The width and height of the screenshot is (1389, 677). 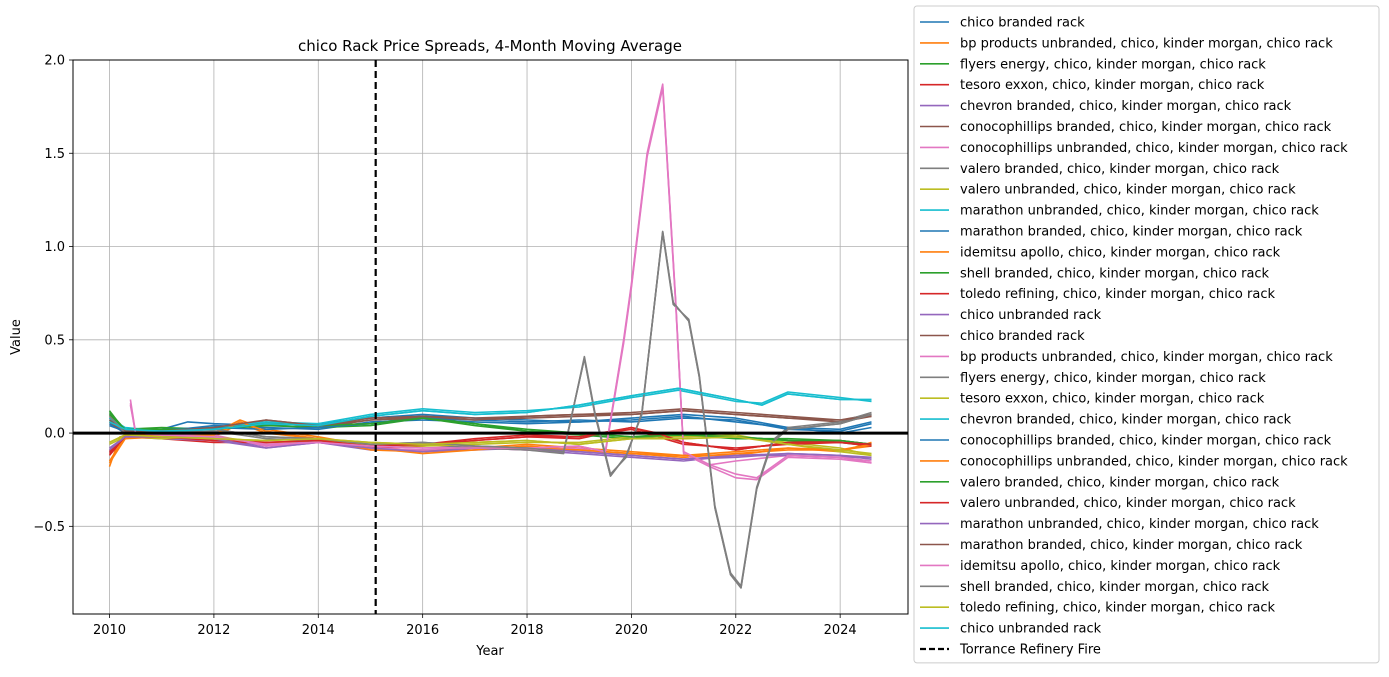 What do you see at coordinates (1030, 650) in the screenshot?
I see `legend-label: Torrance Refinery Fire` at bounding box center [1030, 650].